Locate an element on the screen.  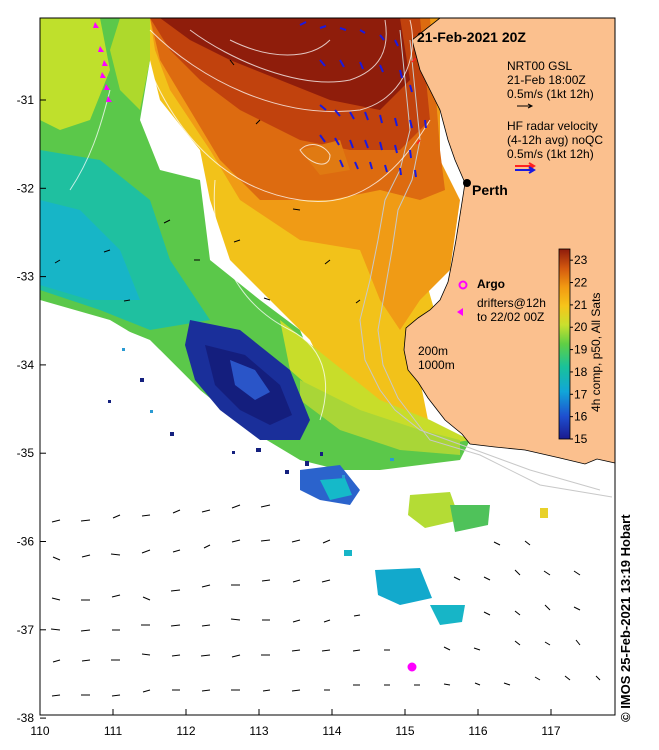
map-title: 21-Feb-2021 20Z is located at coordinates (471, 37).